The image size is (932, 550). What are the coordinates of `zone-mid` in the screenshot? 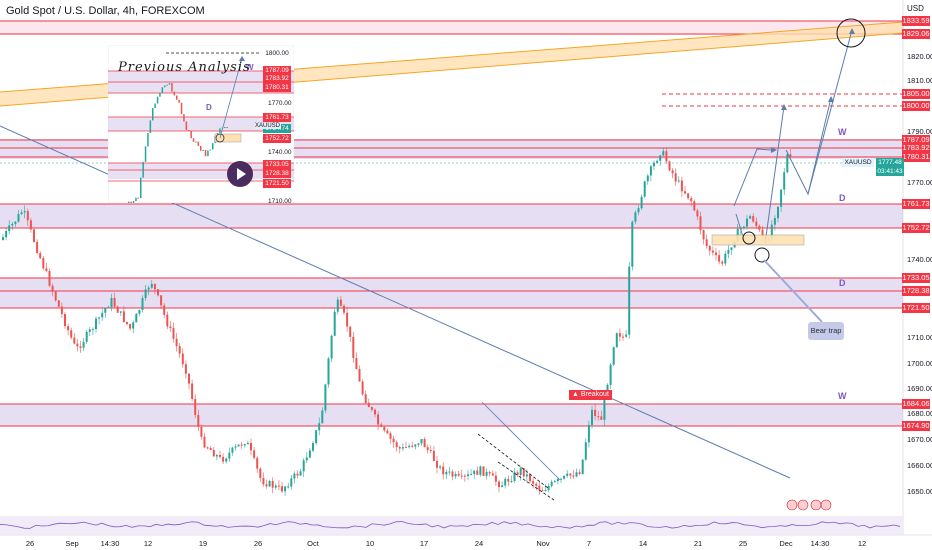 It's located at (451, 216).